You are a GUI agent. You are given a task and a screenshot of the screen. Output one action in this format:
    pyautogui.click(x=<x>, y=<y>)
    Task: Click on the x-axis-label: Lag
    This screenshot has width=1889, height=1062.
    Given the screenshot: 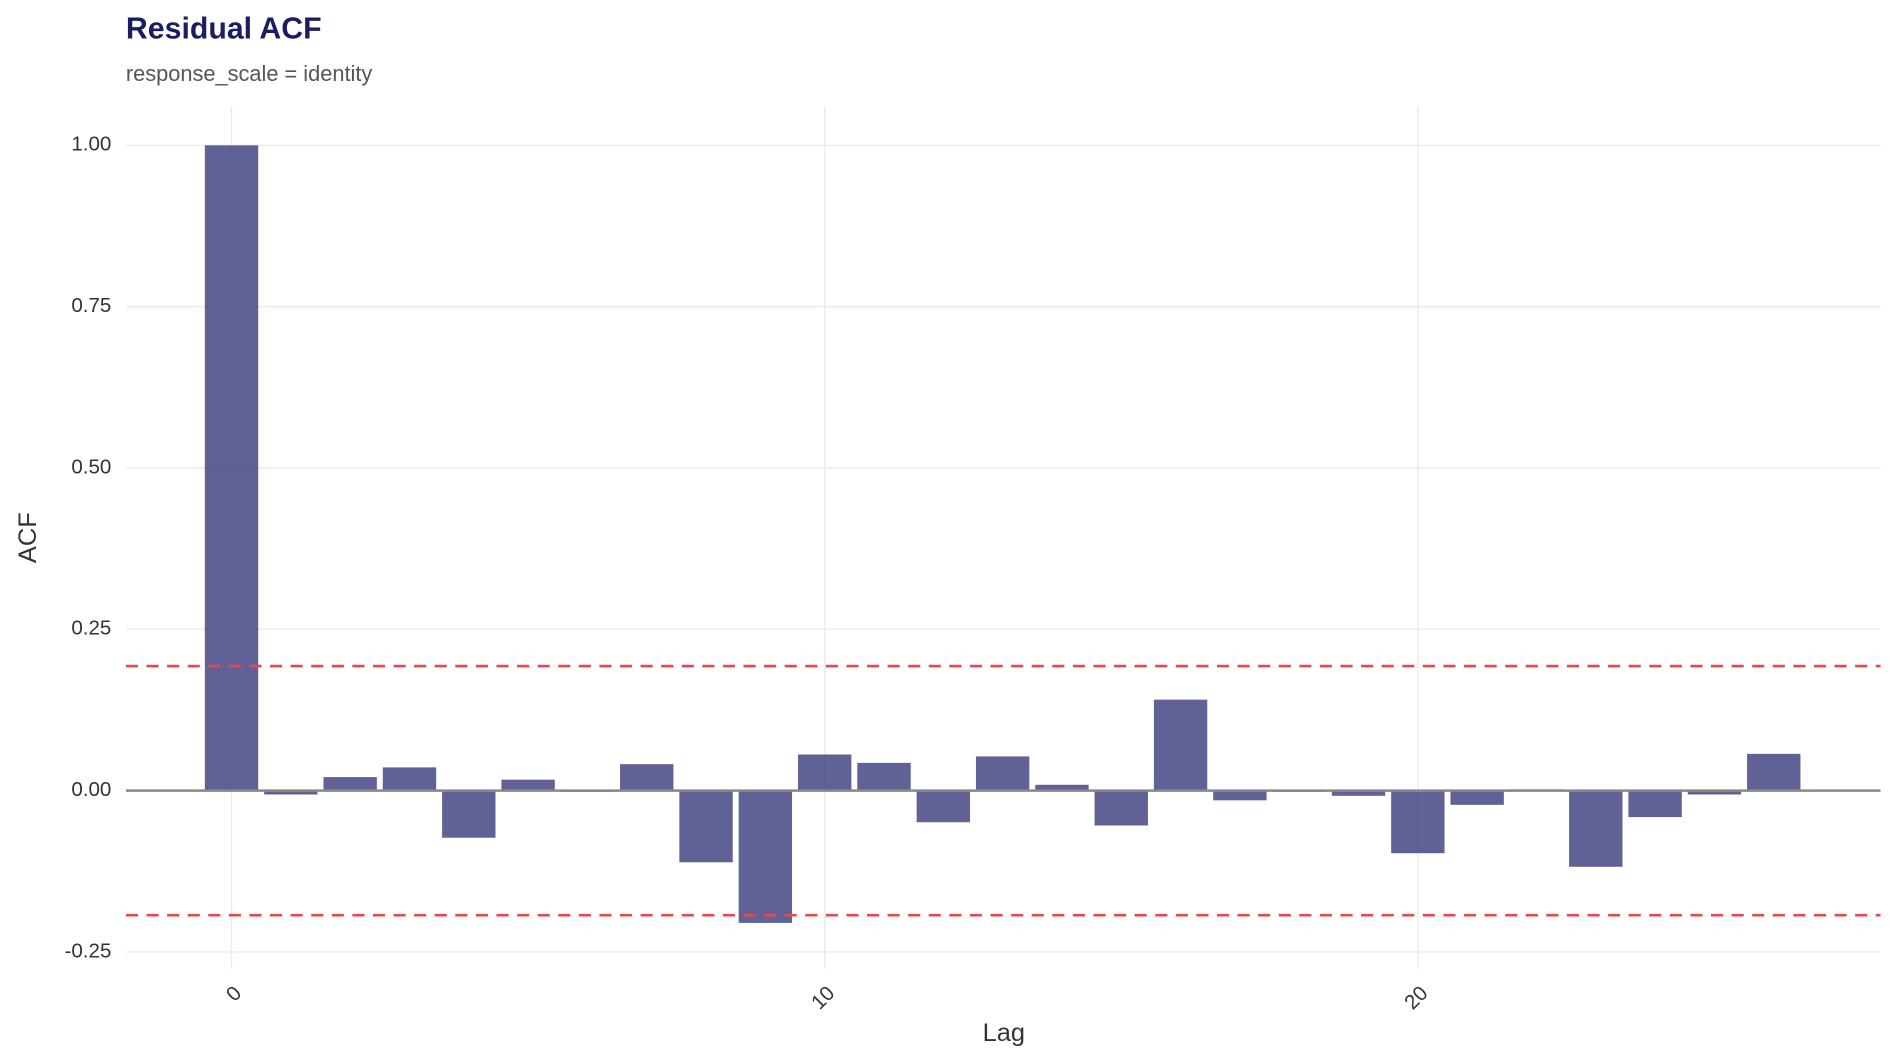 What is the action you would take?
    pyautogui.click(x=1004, y=1033)
    